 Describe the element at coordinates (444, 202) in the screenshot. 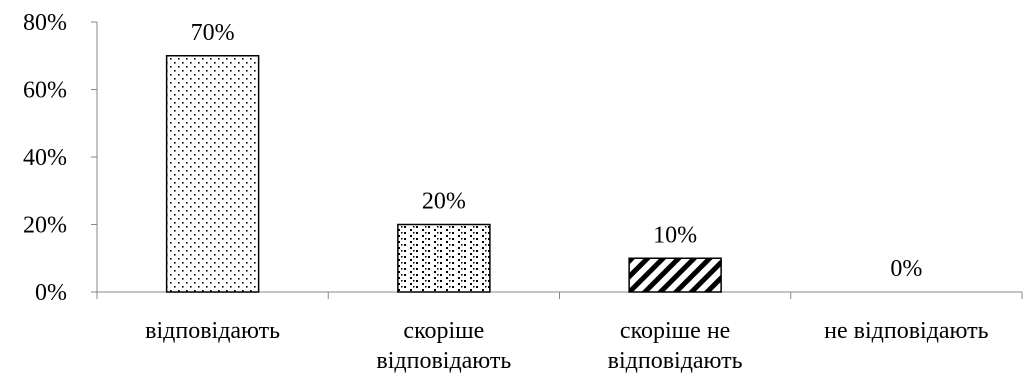

I see `data-label: 20%` at that location.